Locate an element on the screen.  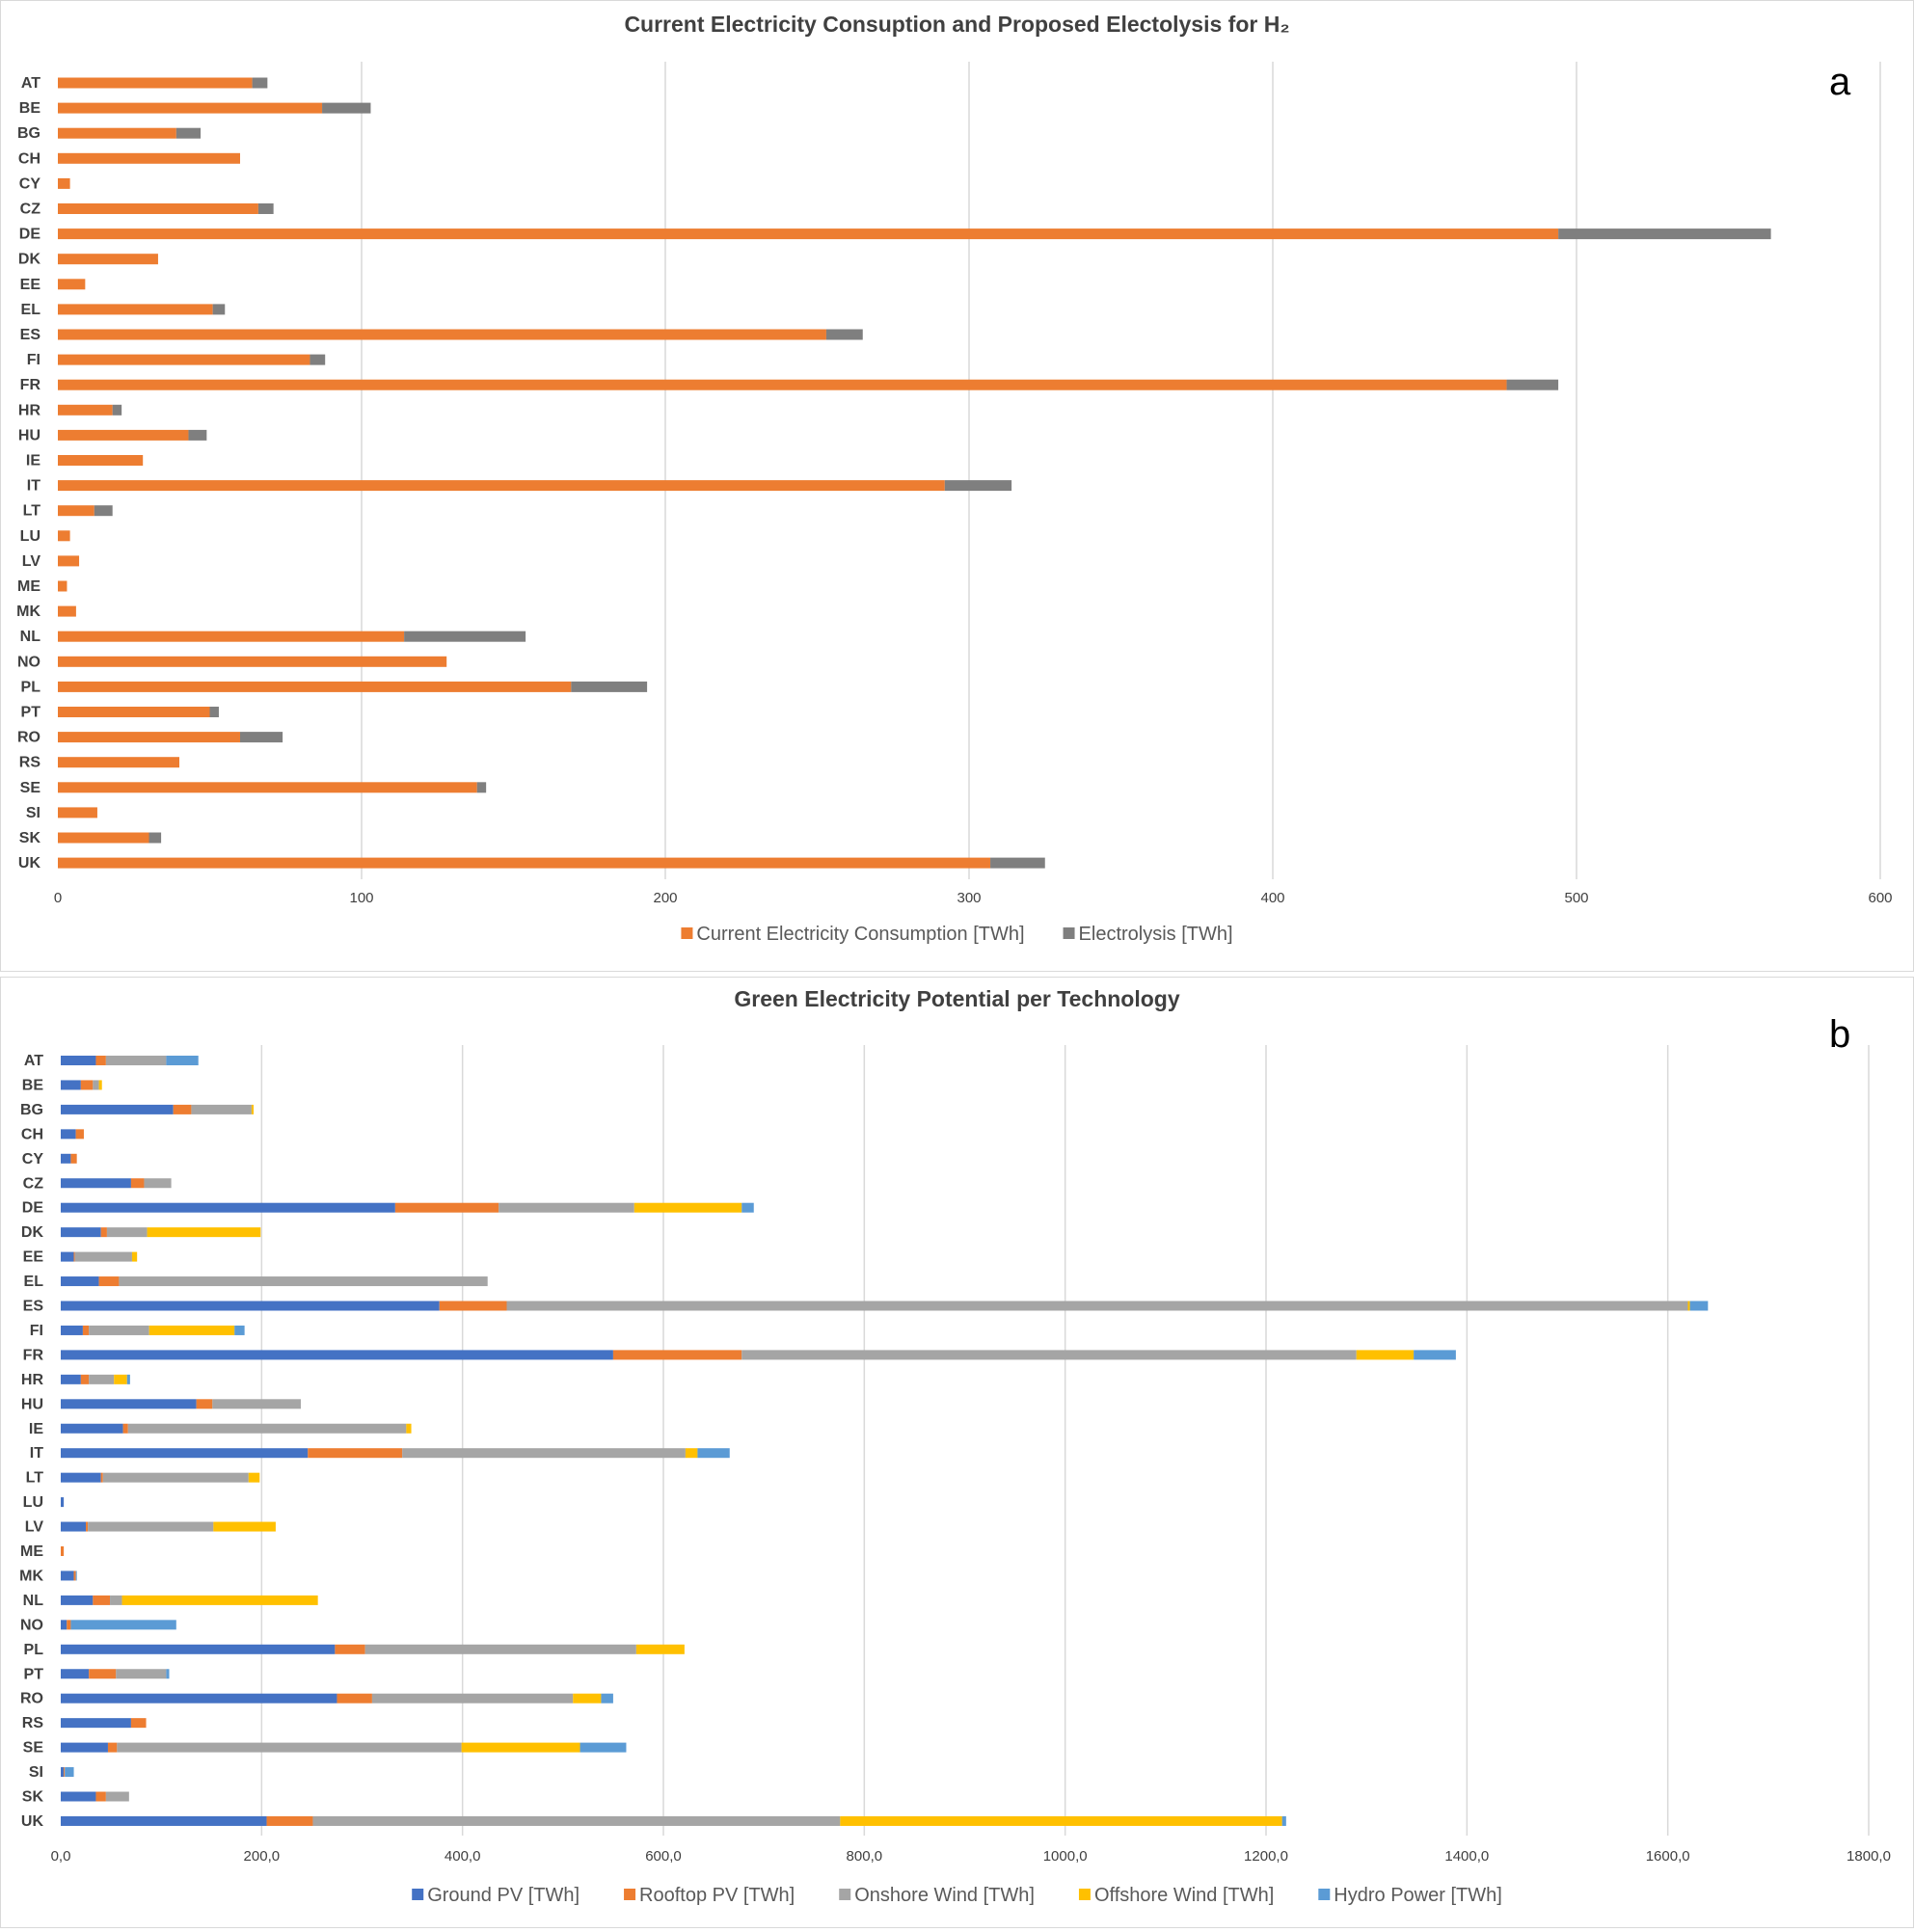
chart-b-category-label: BE is located at coordinates (33, 1085).